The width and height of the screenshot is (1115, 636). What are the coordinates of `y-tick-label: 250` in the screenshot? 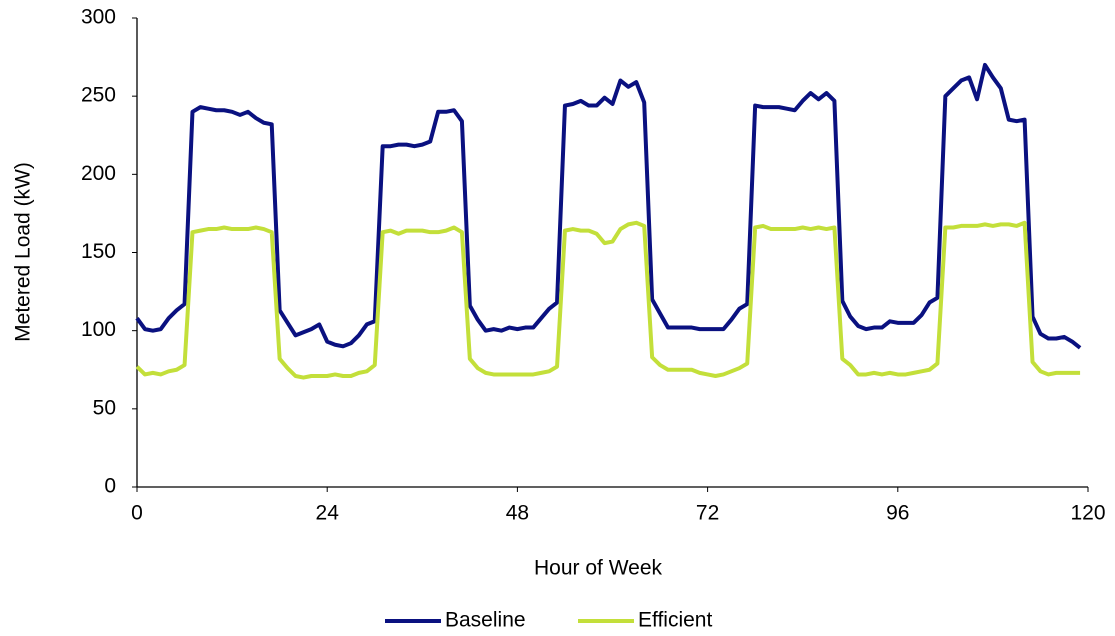 It's located at (98, 95).